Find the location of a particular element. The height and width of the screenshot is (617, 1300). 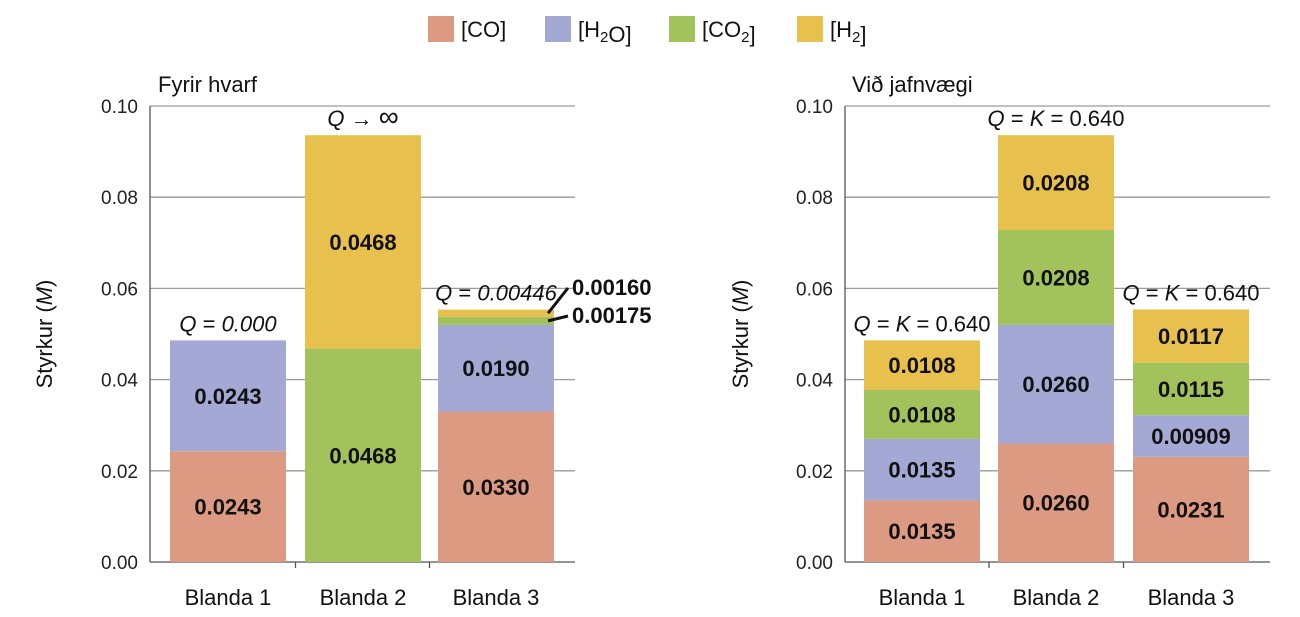

data-label-co: 0.0243 is located at coordinates (227, 507).